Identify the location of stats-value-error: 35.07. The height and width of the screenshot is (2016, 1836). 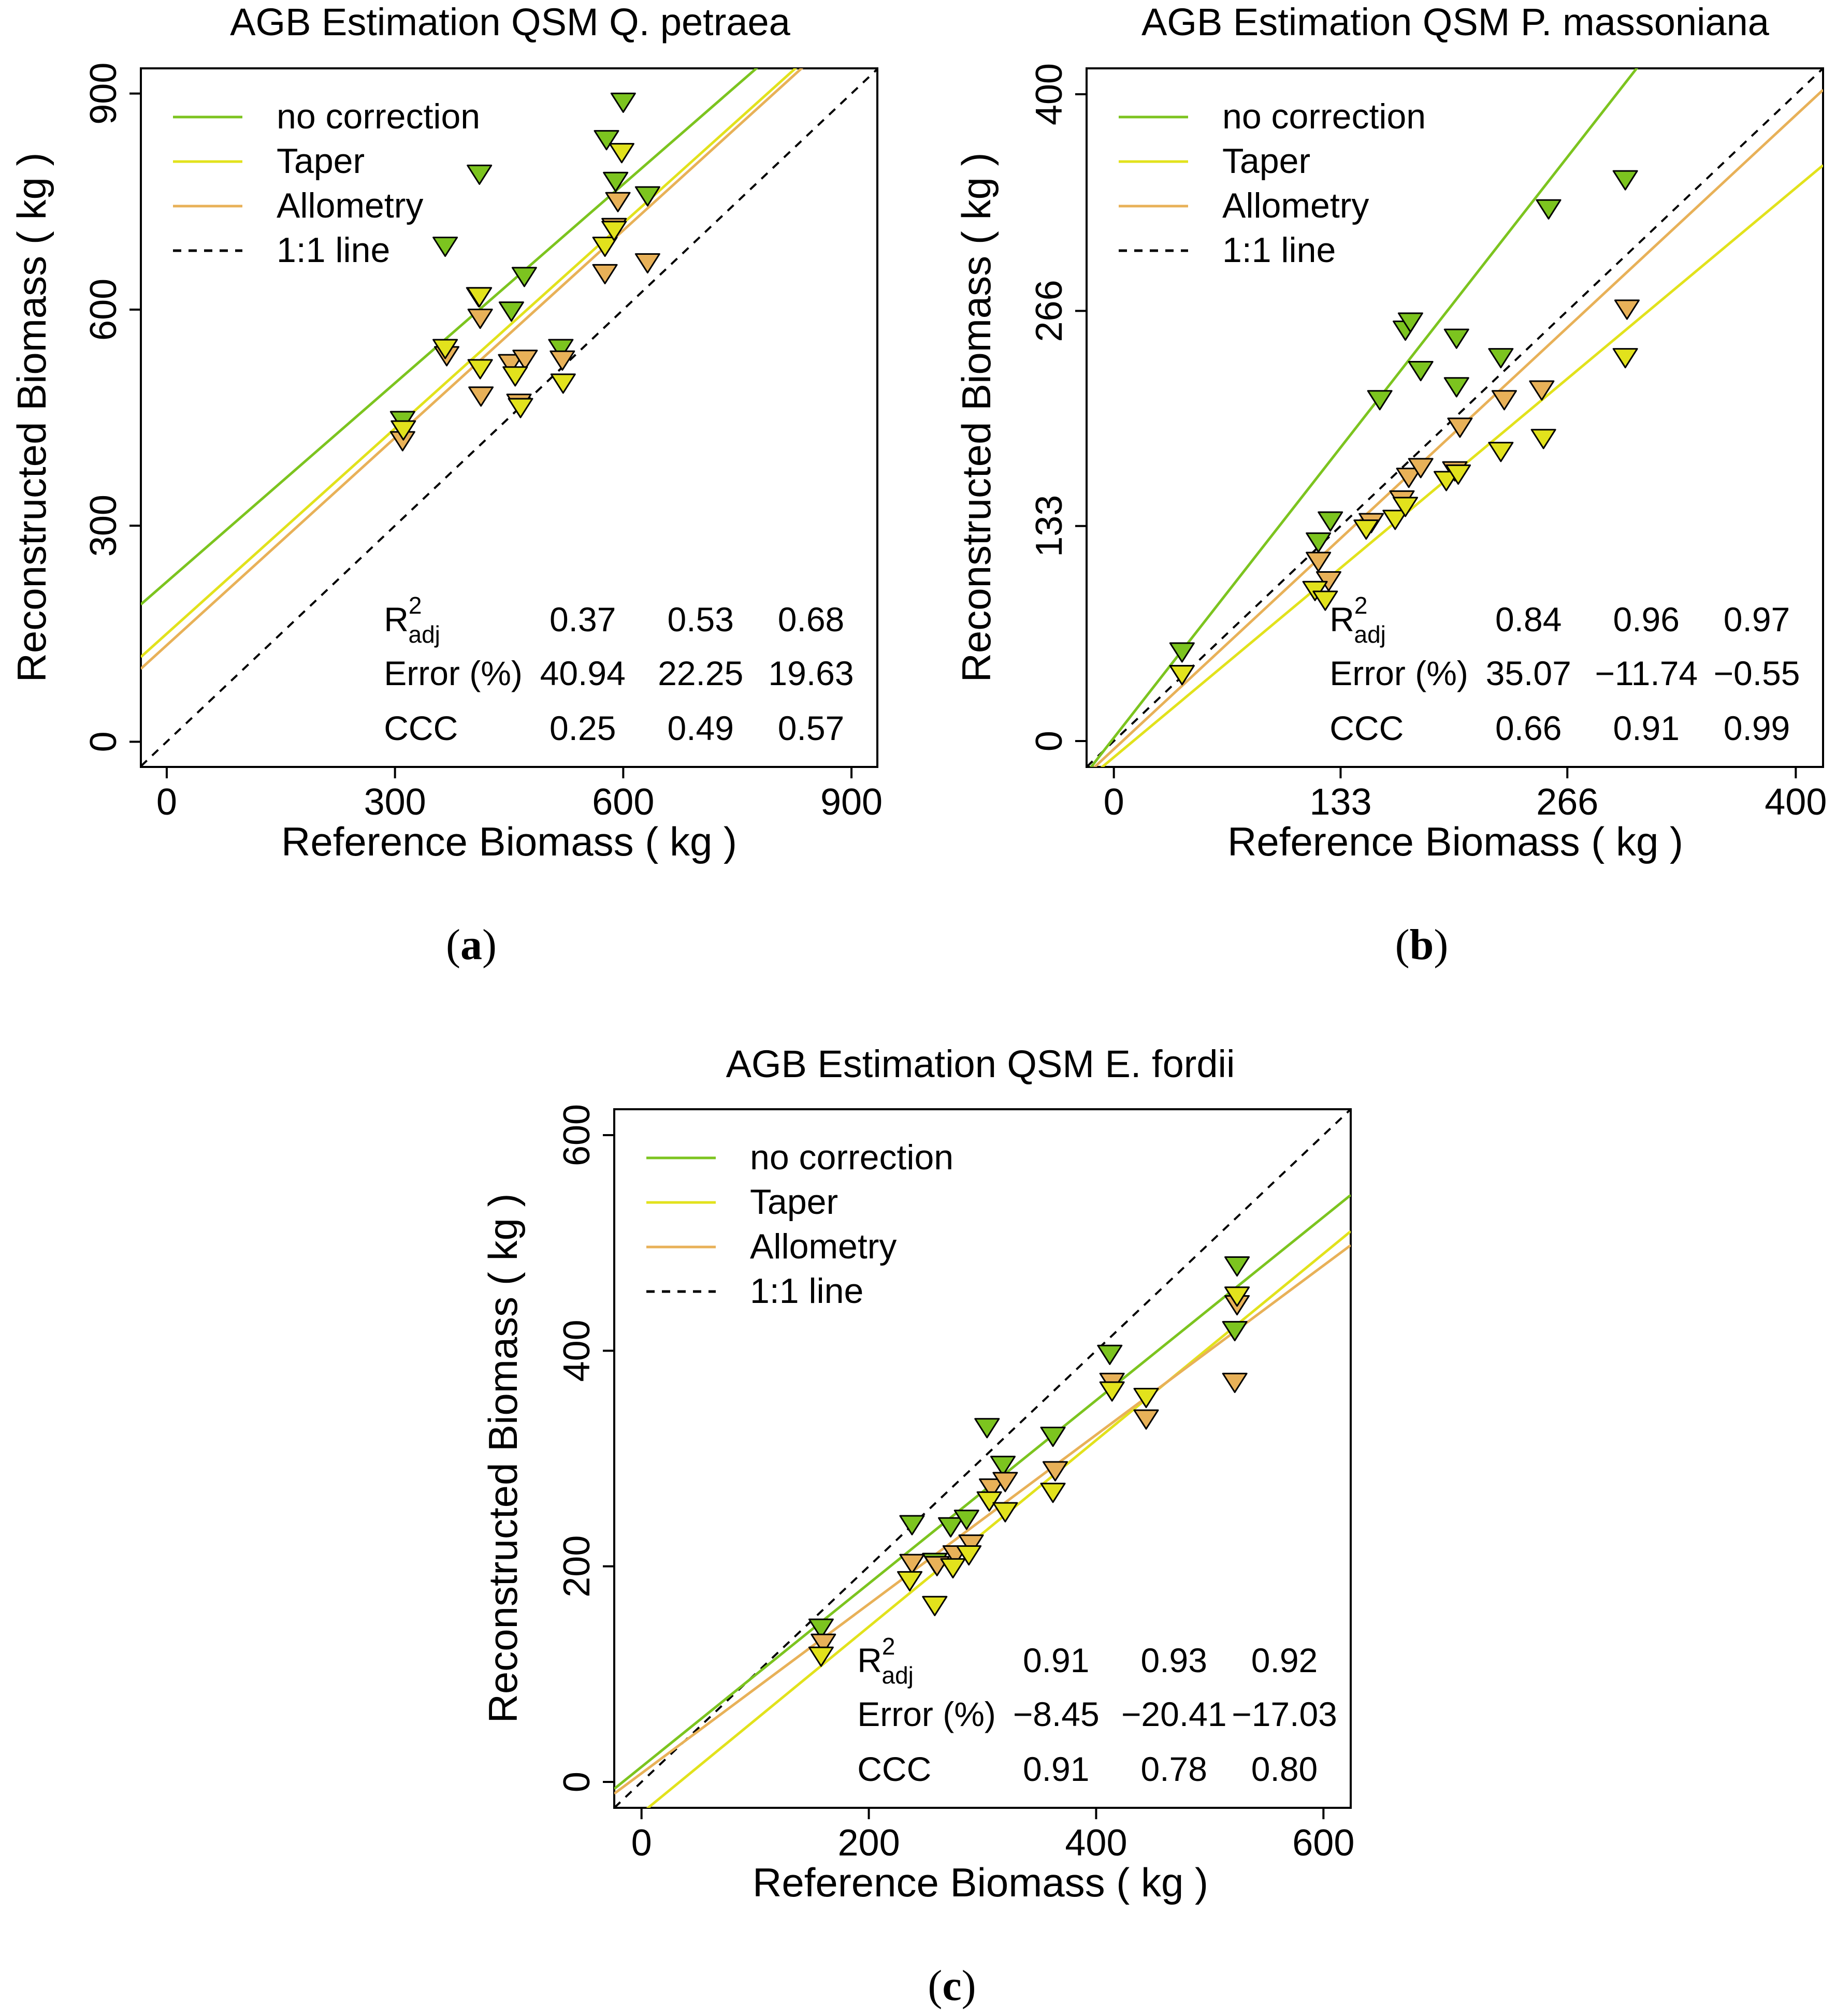
(1528, 673).